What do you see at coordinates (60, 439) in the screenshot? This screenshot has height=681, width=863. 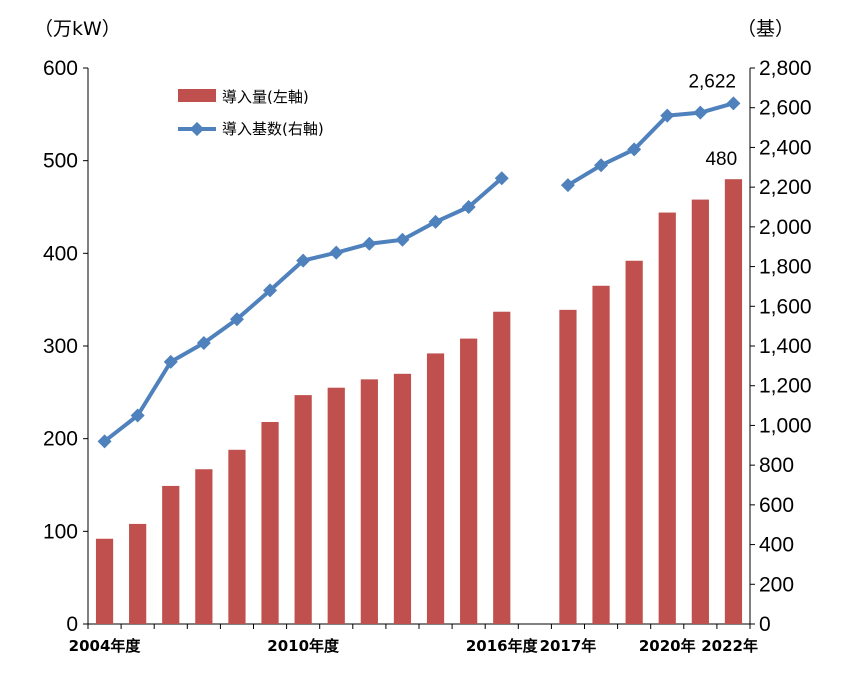 I see `left-tick-label: 200` at bounding box center [60, 439].